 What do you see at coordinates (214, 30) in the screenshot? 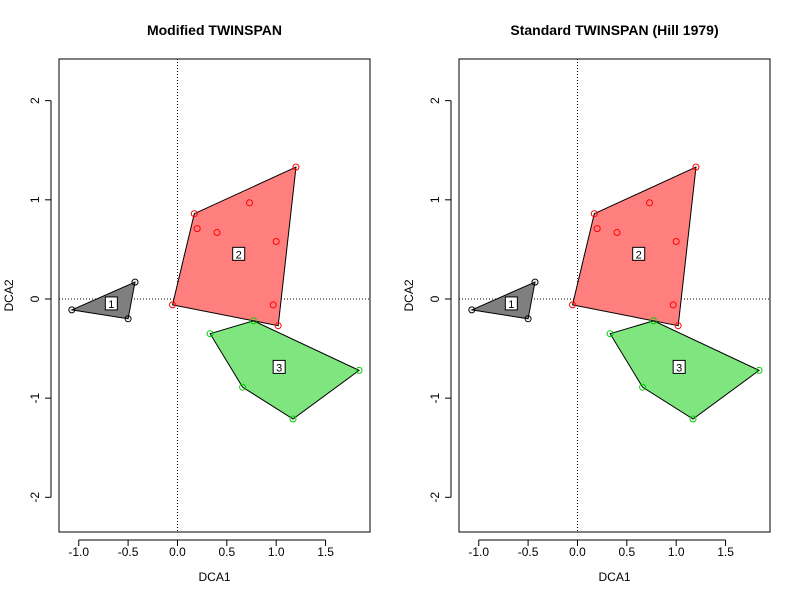
I see `chart-title: Modified TWINSPAN` at bounding box center [214, 30].